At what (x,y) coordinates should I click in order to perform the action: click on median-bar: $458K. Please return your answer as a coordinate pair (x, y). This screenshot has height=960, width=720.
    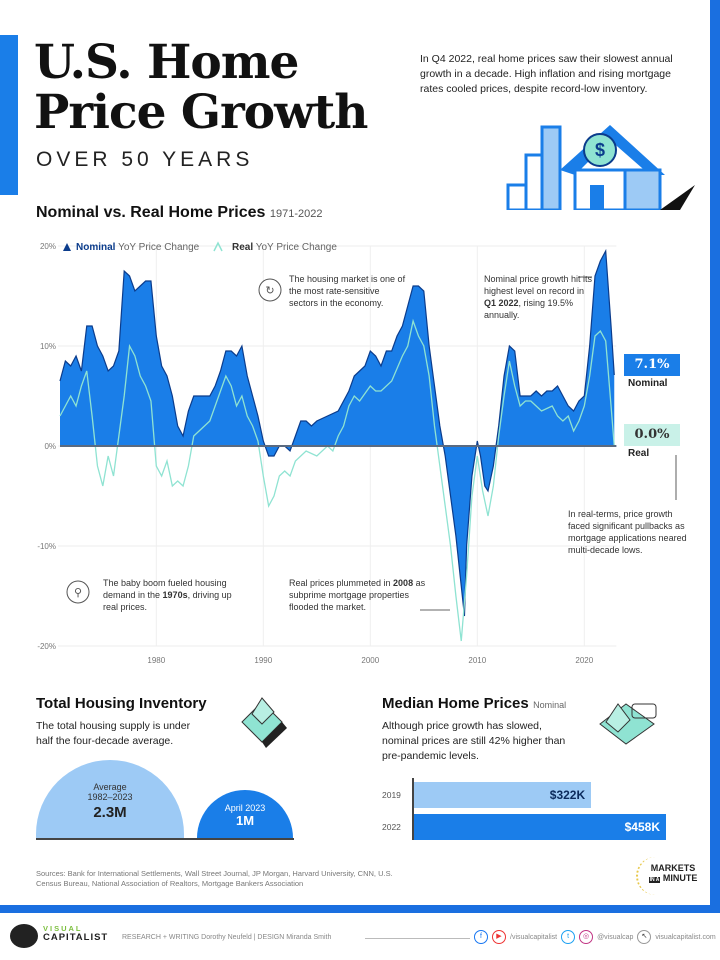
    Looking at the image, I should click on (540, 827).